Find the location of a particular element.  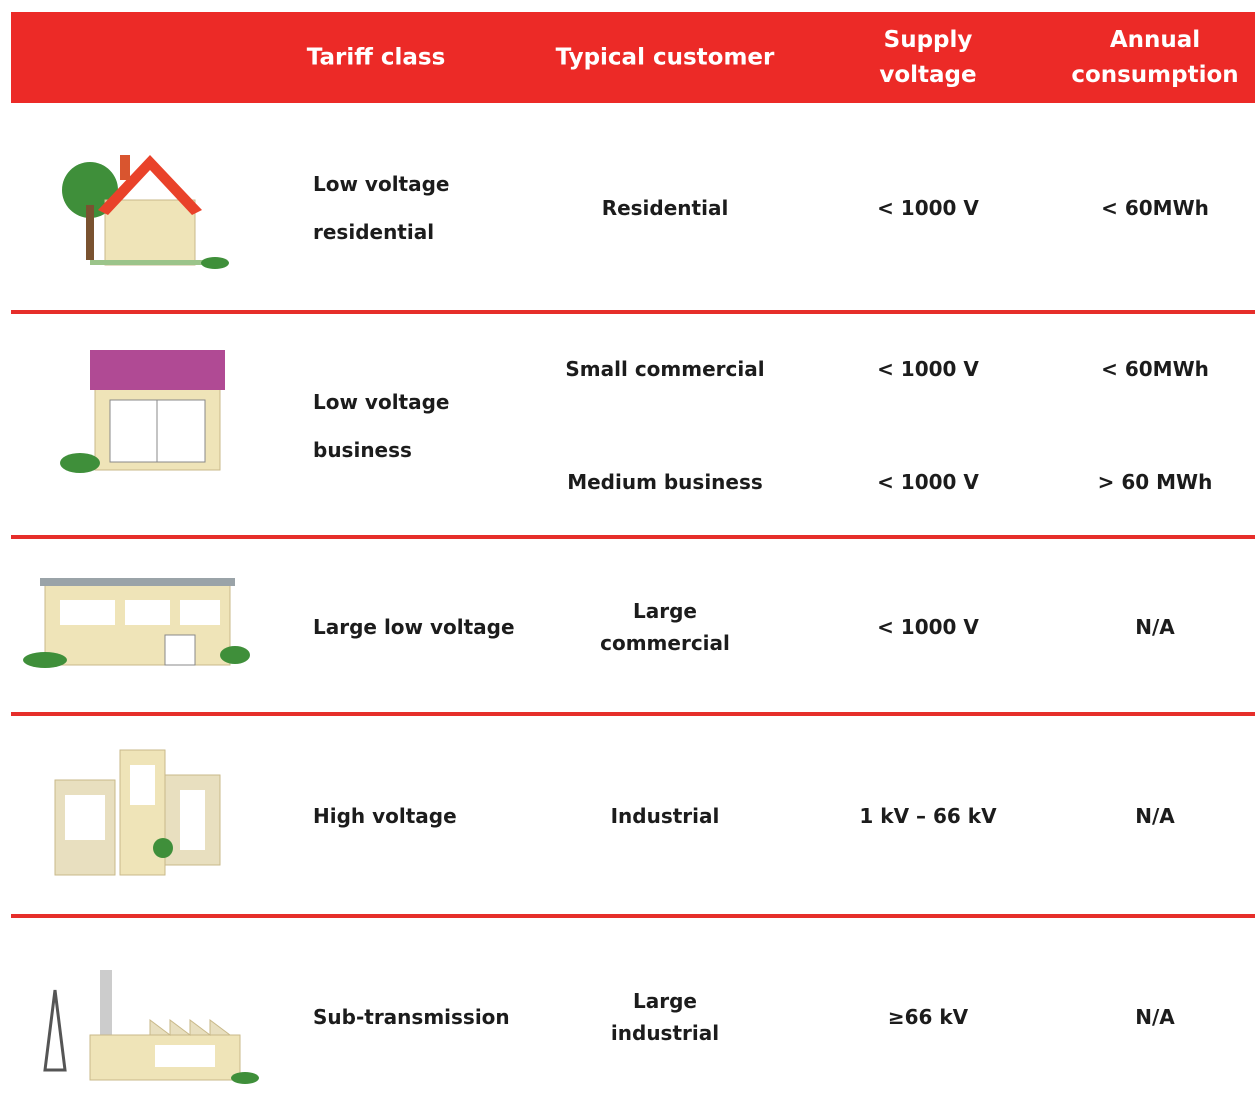

tariff-class: Low voltage business is located at coordinates (381, 425).